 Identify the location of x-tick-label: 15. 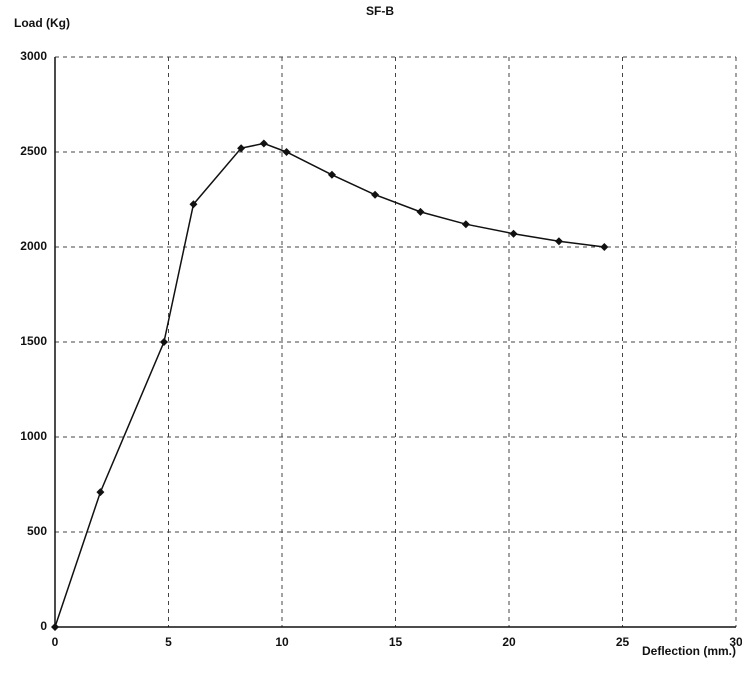
(396, 642).